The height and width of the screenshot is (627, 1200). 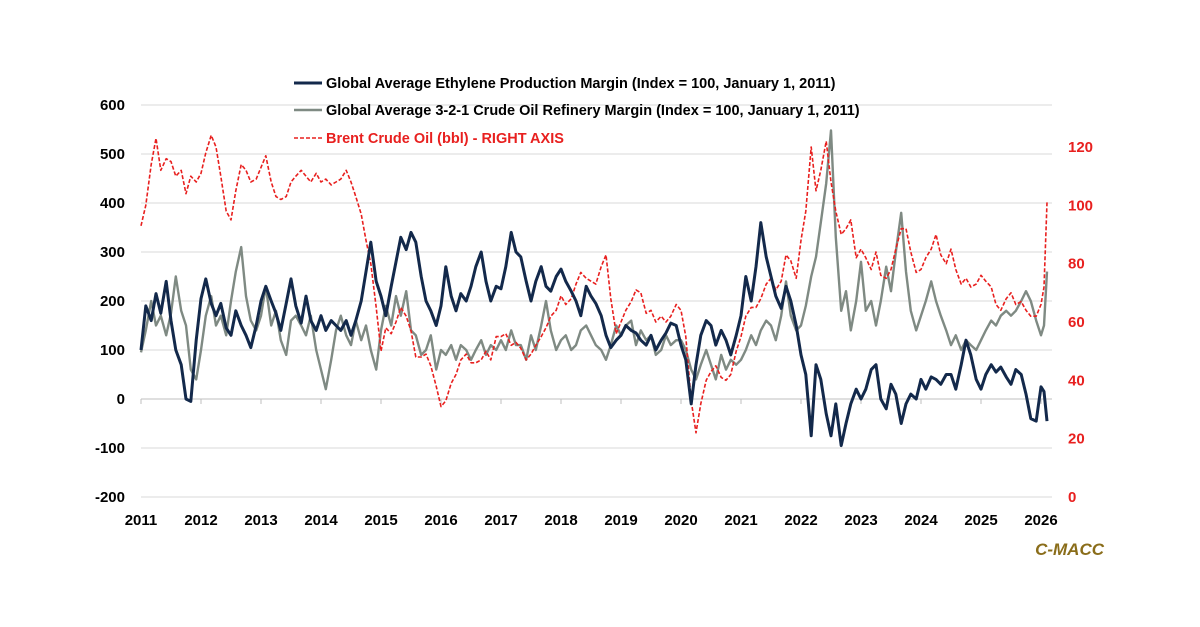 I want to click on right-axis-ticks: 0 20 40 60 80 100 120, so click(x=1080, y=322).